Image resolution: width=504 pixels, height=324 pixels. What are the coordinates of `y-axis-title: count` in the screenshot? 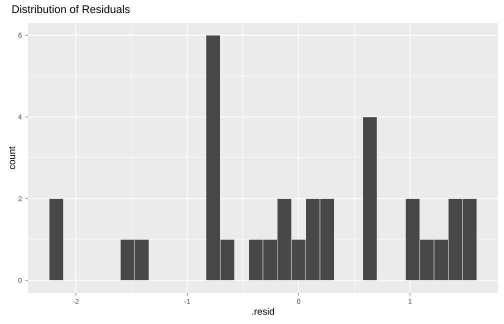 It's located at (12, 158).